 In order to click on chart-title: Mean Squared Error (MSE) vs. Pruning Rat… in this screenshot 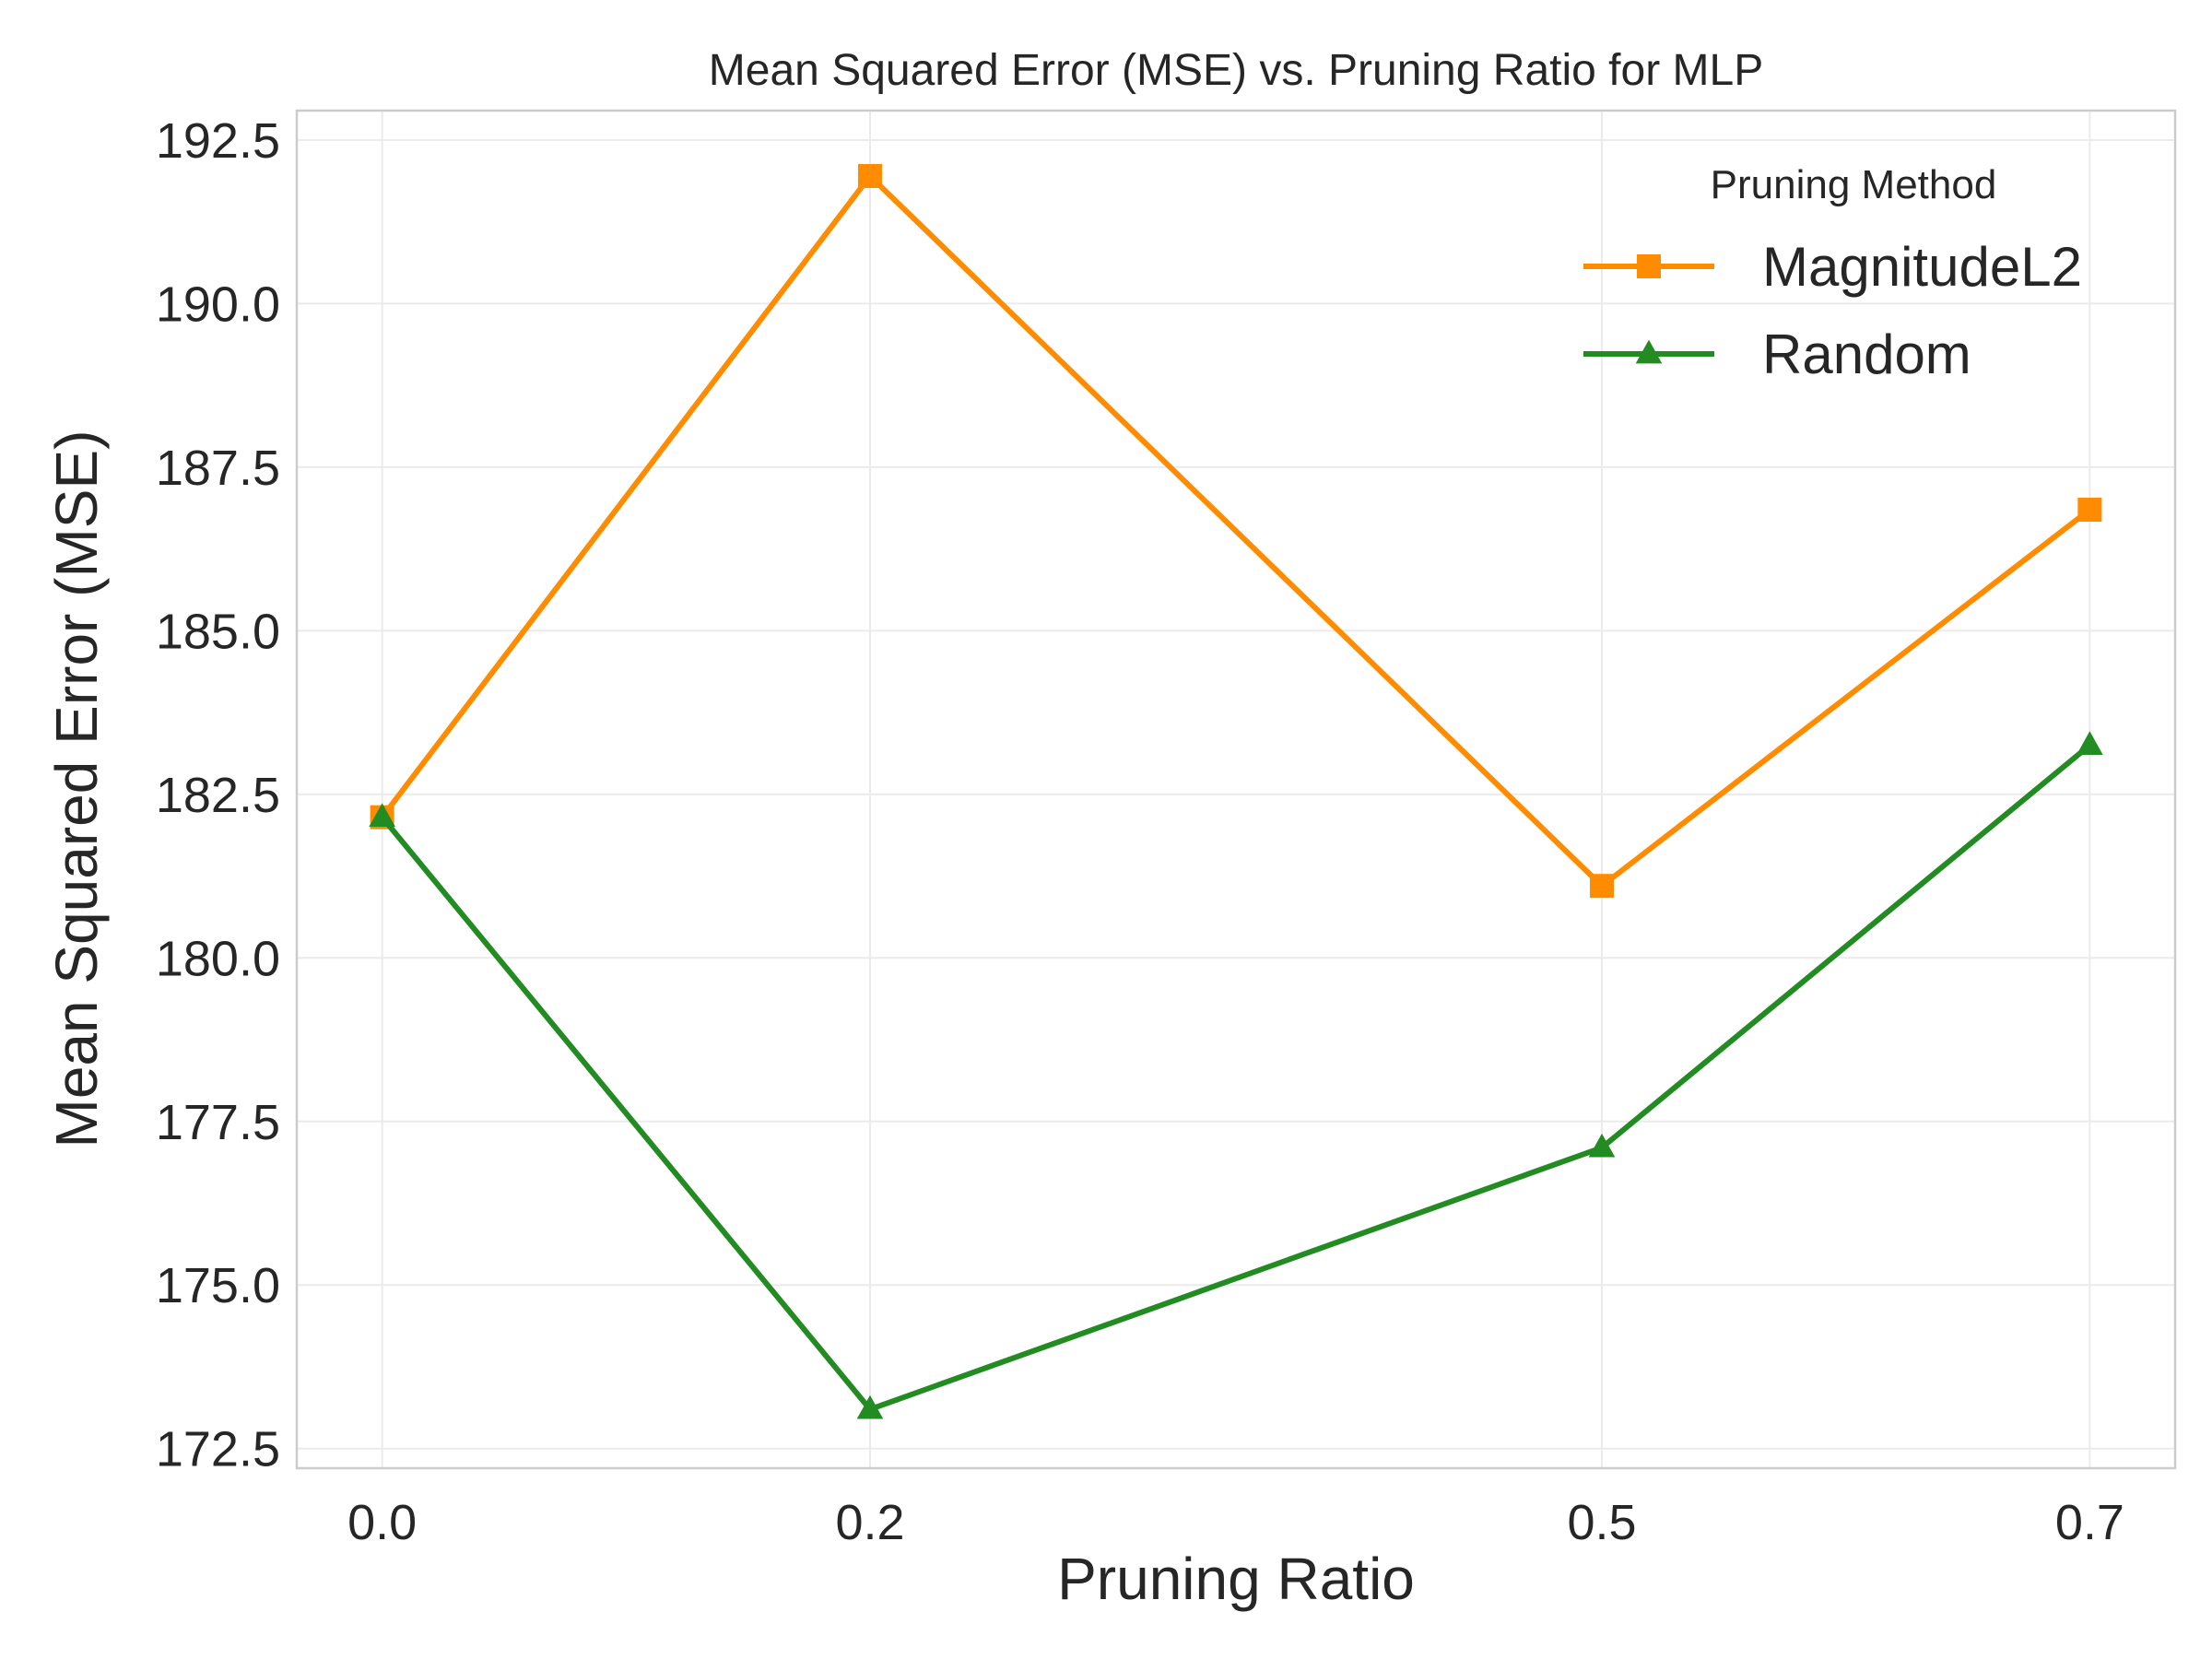, I will do `click(1236, 70)`.